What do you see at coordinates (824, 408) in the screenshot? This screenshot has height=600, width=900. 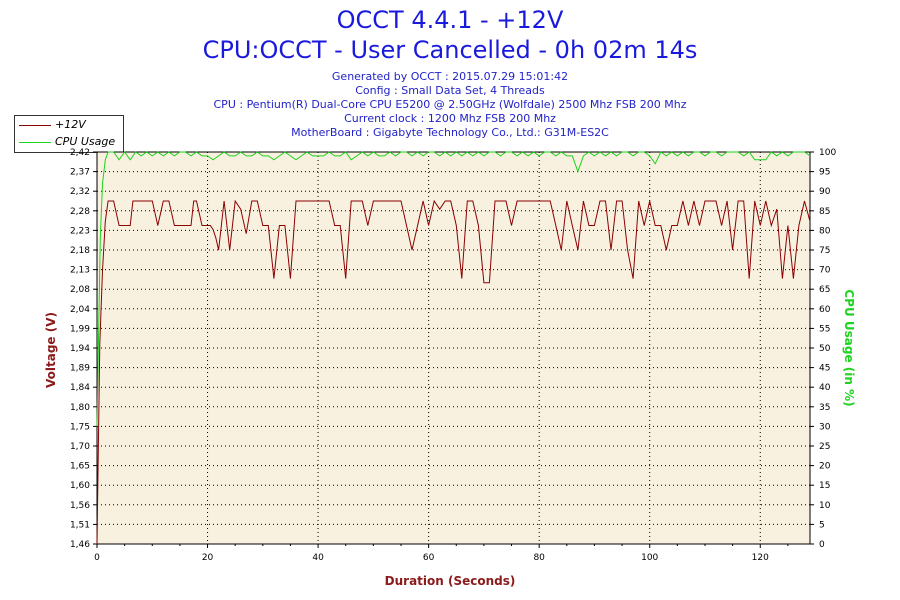 I see `y2-tick-label: 35` at bounding box center [824, 408].